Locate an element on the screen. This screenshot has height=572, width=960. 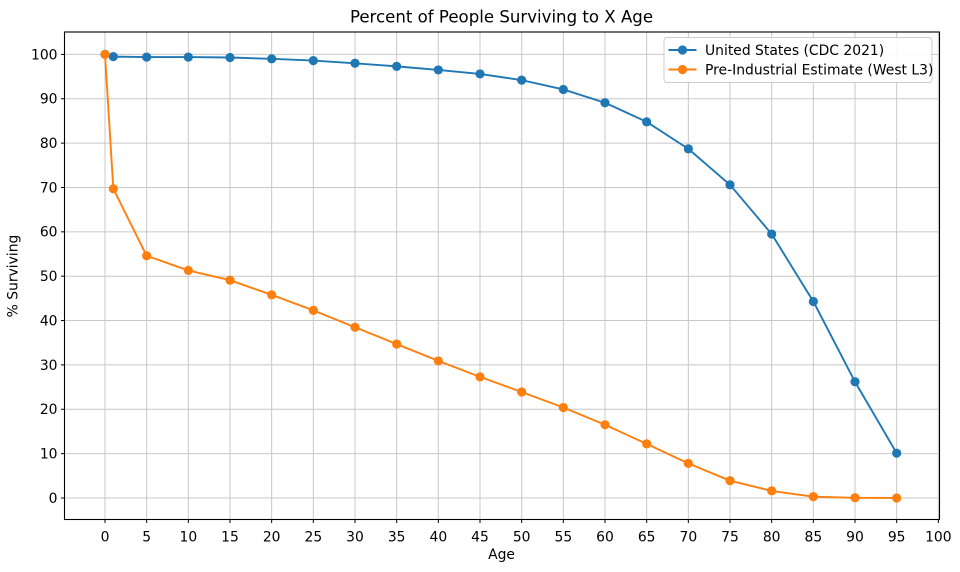
x-tick-label: 30 is located at coordinates (355, 538).